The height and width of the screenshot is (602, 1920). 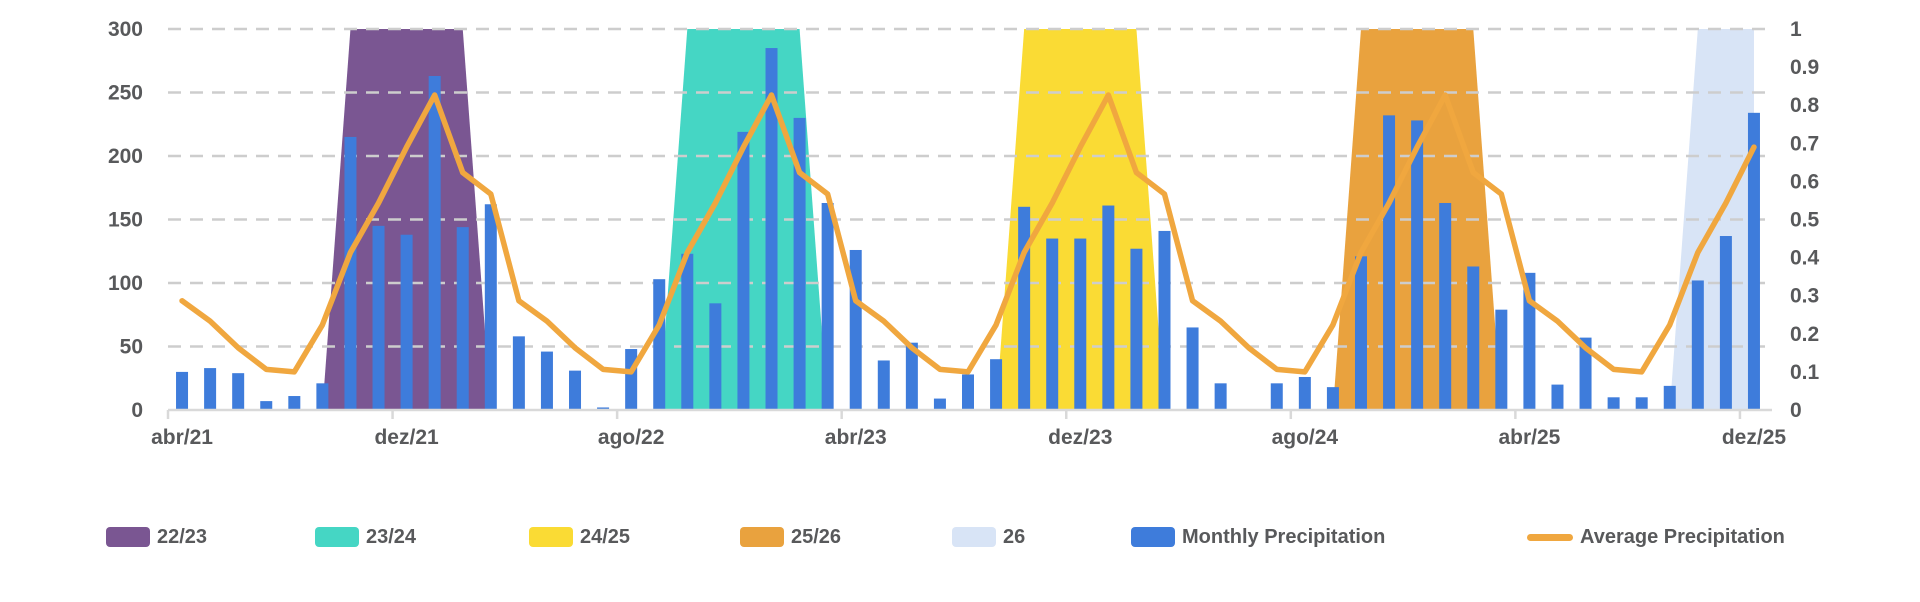 I want to click on legend-item-22-23: 22/23, so click(x=156, y=537).